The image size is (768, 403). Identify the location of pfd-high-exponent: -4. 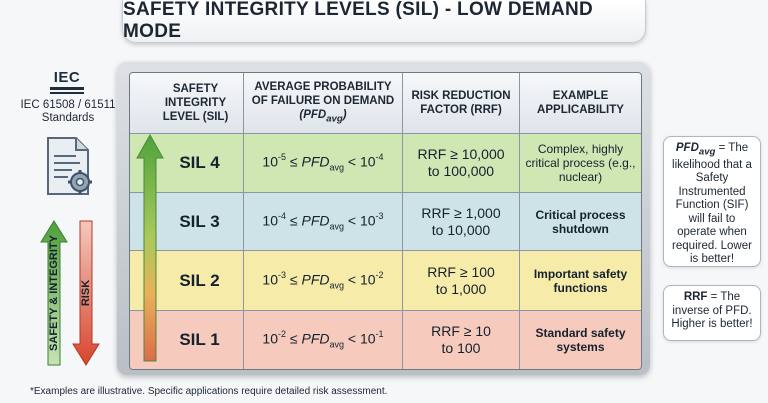
(379, 157).